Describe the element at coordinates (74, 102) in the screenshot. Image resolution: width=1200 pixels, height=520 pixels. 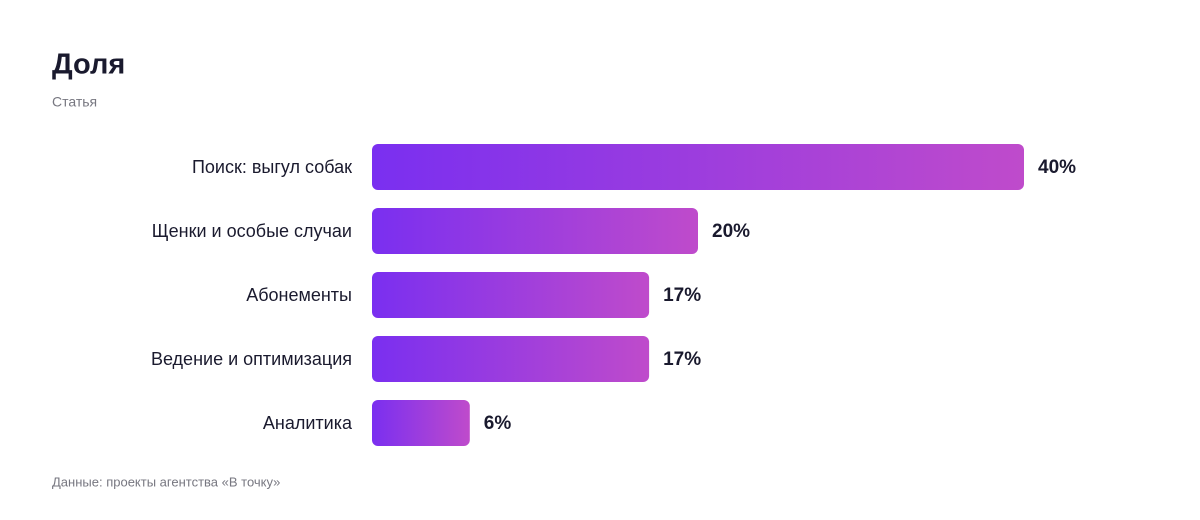
I see `chart-subtitle: Статья` at that location.